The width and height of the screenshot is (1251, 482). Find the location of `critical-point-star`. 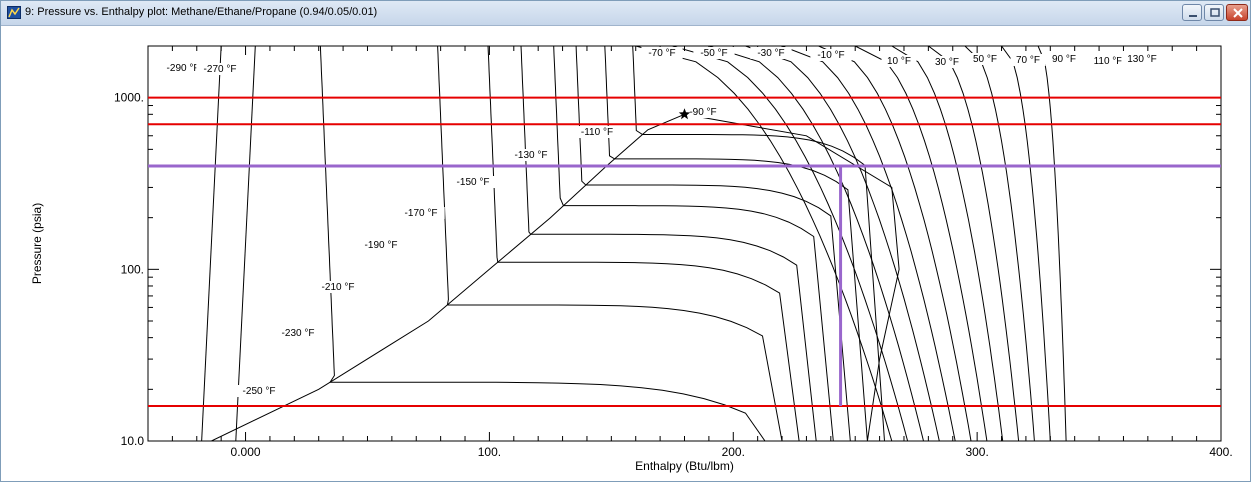

critical-point-star is located at coordinates (684, 114).